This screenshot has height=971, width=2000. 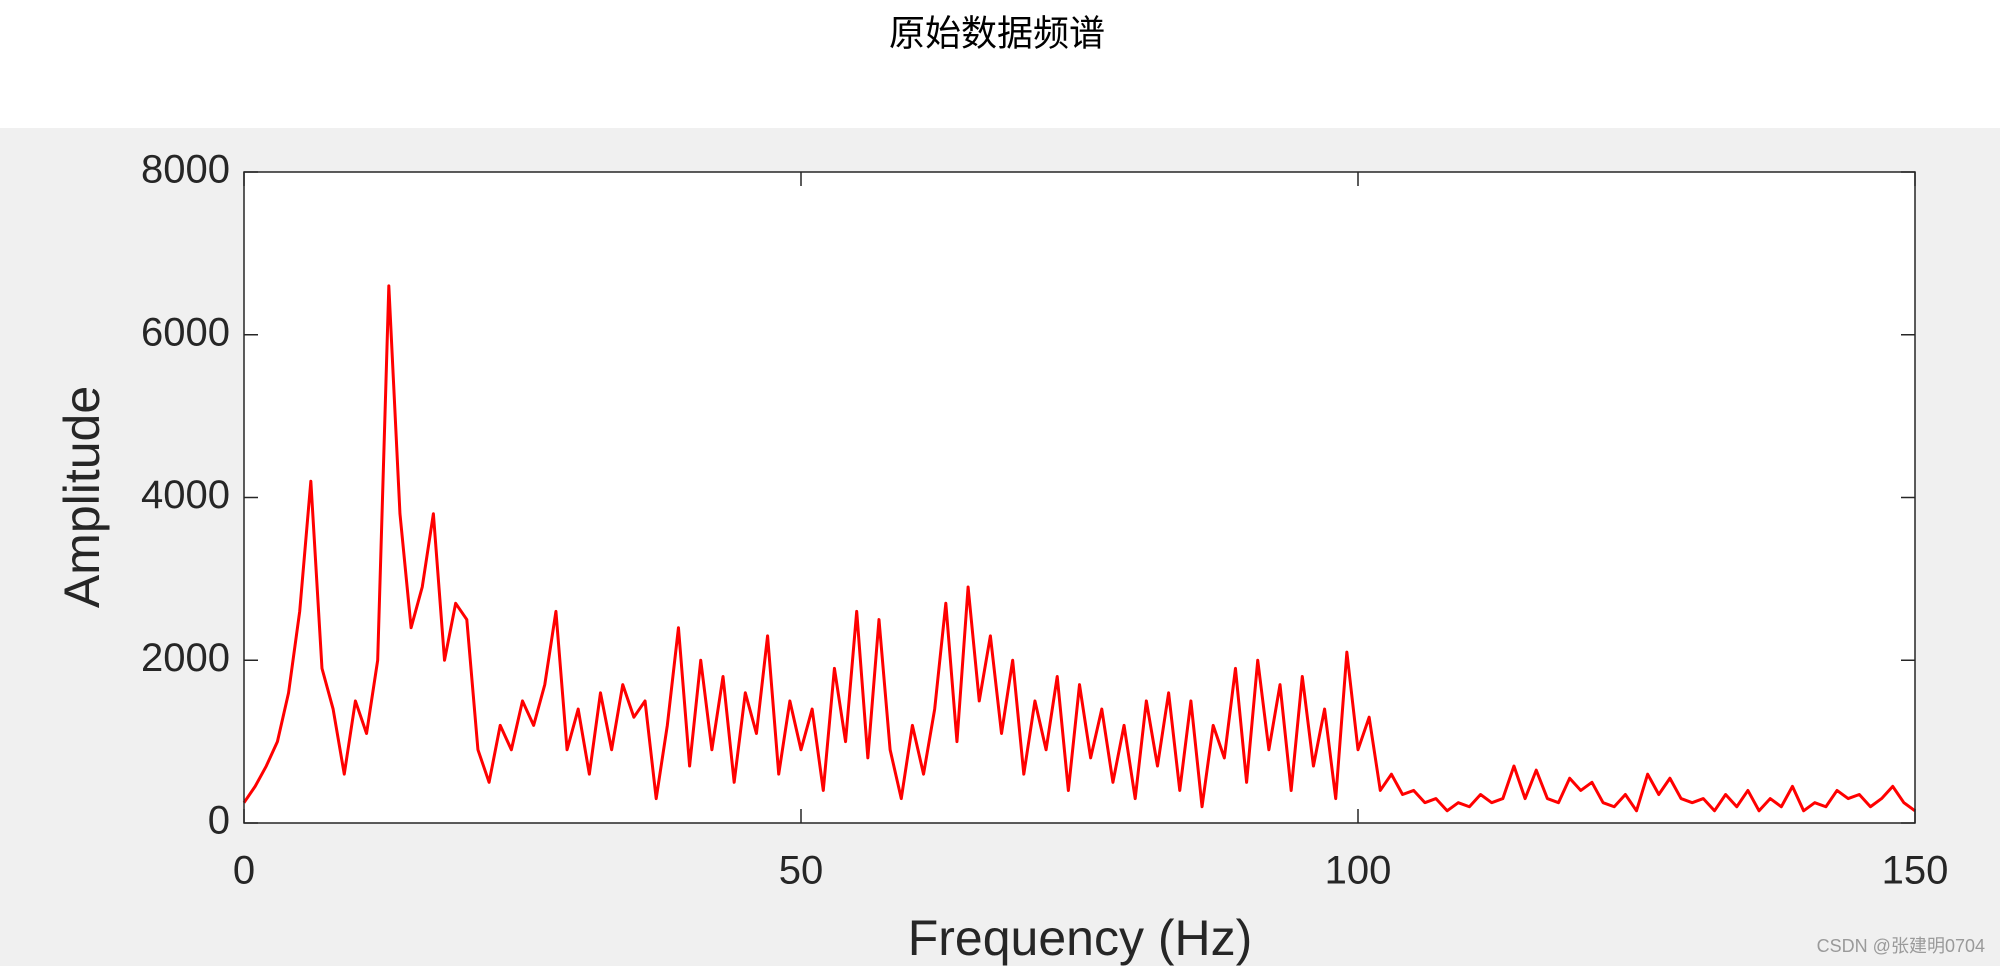 I want to click on x-tick-label: 100, so click(x=1358, y=871).